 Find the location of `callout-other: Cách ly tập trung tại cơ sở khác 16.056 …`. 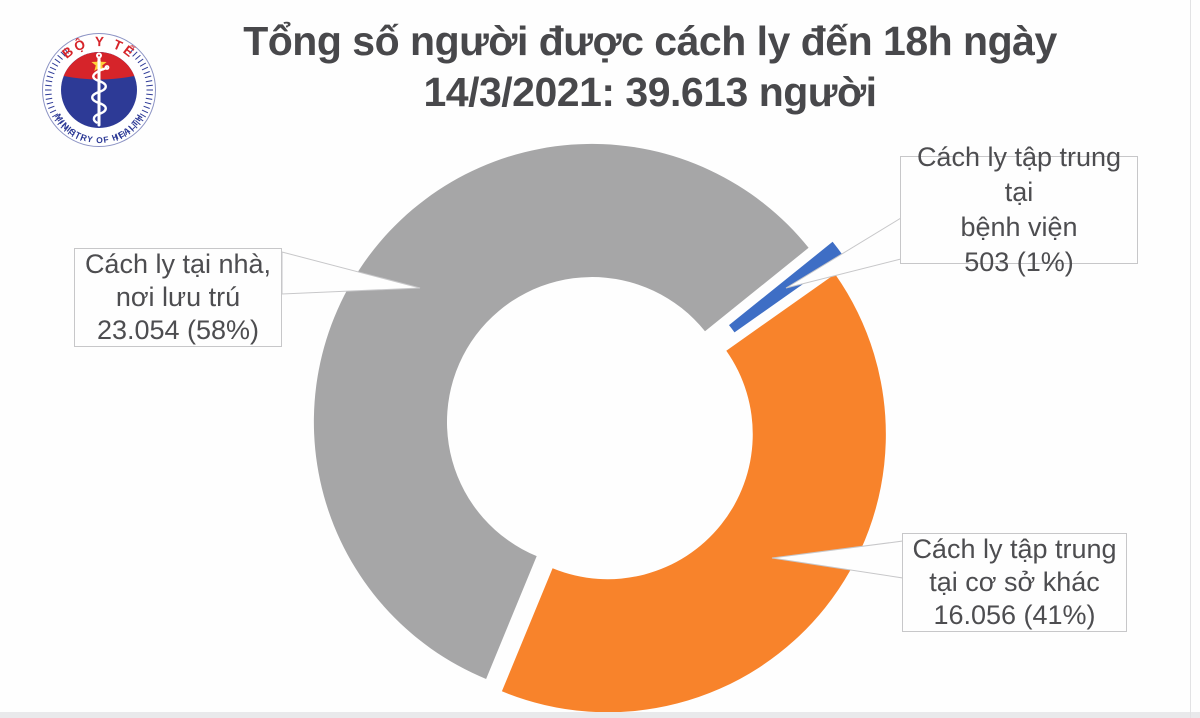

callout-other: Cách ly tập trung tại cơ sở khác 16.056 … is located at coordinates (1014, 582).